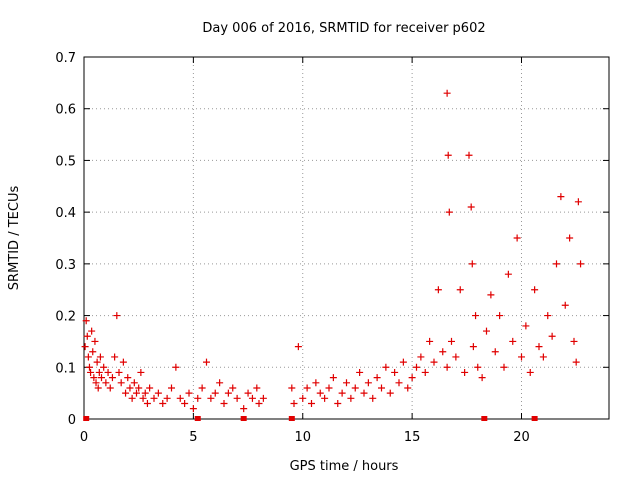 The width and height of the screenshot is (640, 480). I want to click on y-tick-label: 0.1, so click(65, 368).